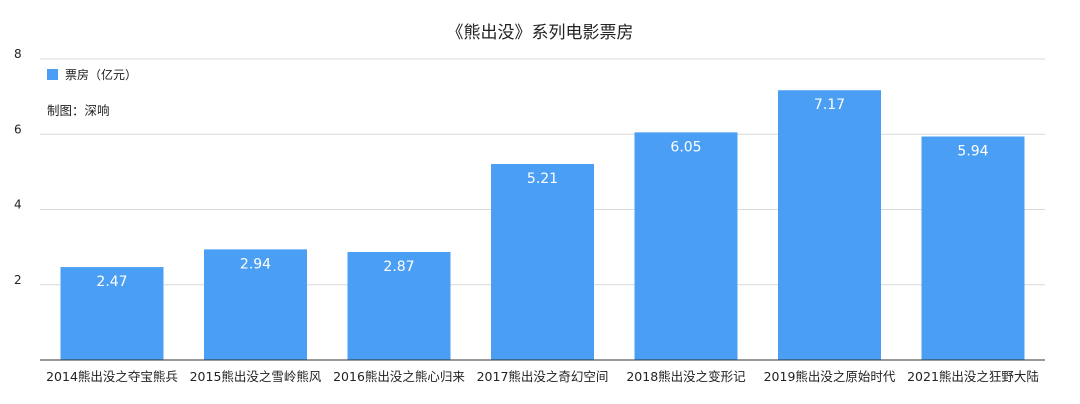  Describe the element at coordinates (830, 376) in the screenshot. I see `x-tick-label: 2019熊出没之原始时代` at that location.